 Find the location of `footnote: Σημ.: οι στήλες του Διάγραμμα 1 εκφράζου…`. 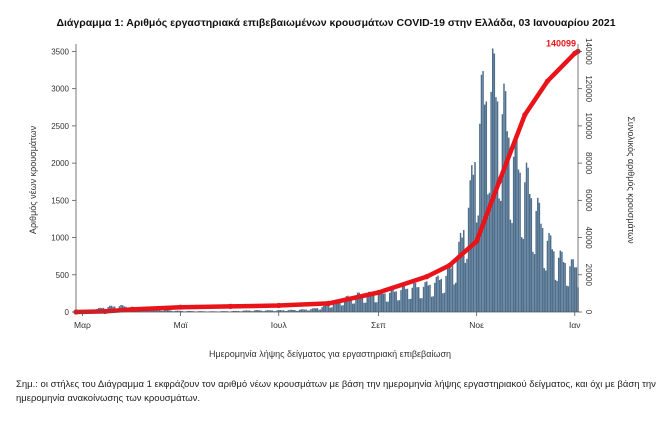

footnote: Σημ.: οι στήλες του Διάγραμμα 1 εκφράζου… is located at coordinates (336, 391).